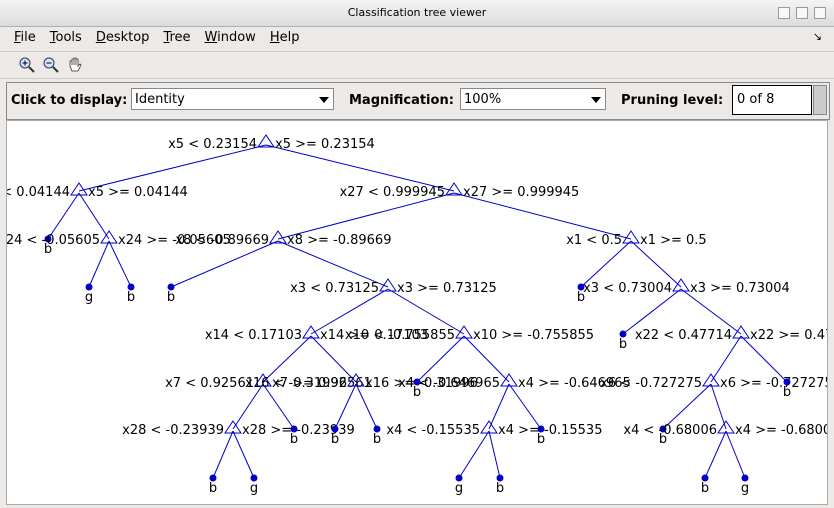 The image size is (834, 508). Describe the element at coordinates (774, 383) in the screenshot. I see `split-right-label: x6 >= -0.727275` at that location.